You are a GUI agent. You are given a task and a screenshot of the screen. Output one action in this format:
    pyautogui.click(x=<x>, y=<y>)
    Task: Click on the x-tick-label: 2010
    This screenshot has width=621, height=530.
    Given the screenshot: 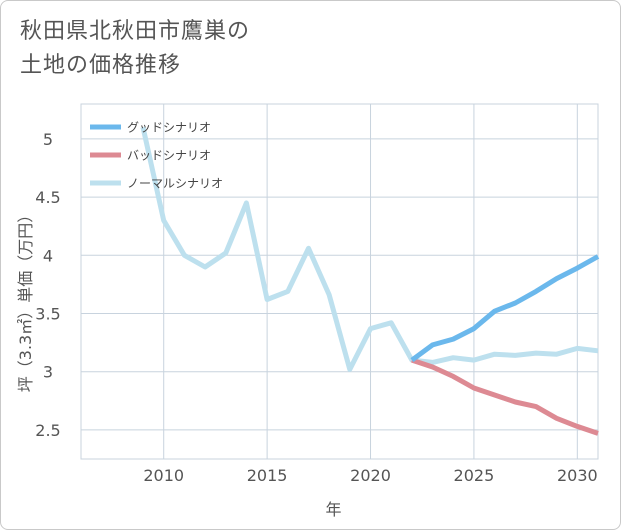 What is the action you would take?
    pyautogui.click(x=163, y=475)
    